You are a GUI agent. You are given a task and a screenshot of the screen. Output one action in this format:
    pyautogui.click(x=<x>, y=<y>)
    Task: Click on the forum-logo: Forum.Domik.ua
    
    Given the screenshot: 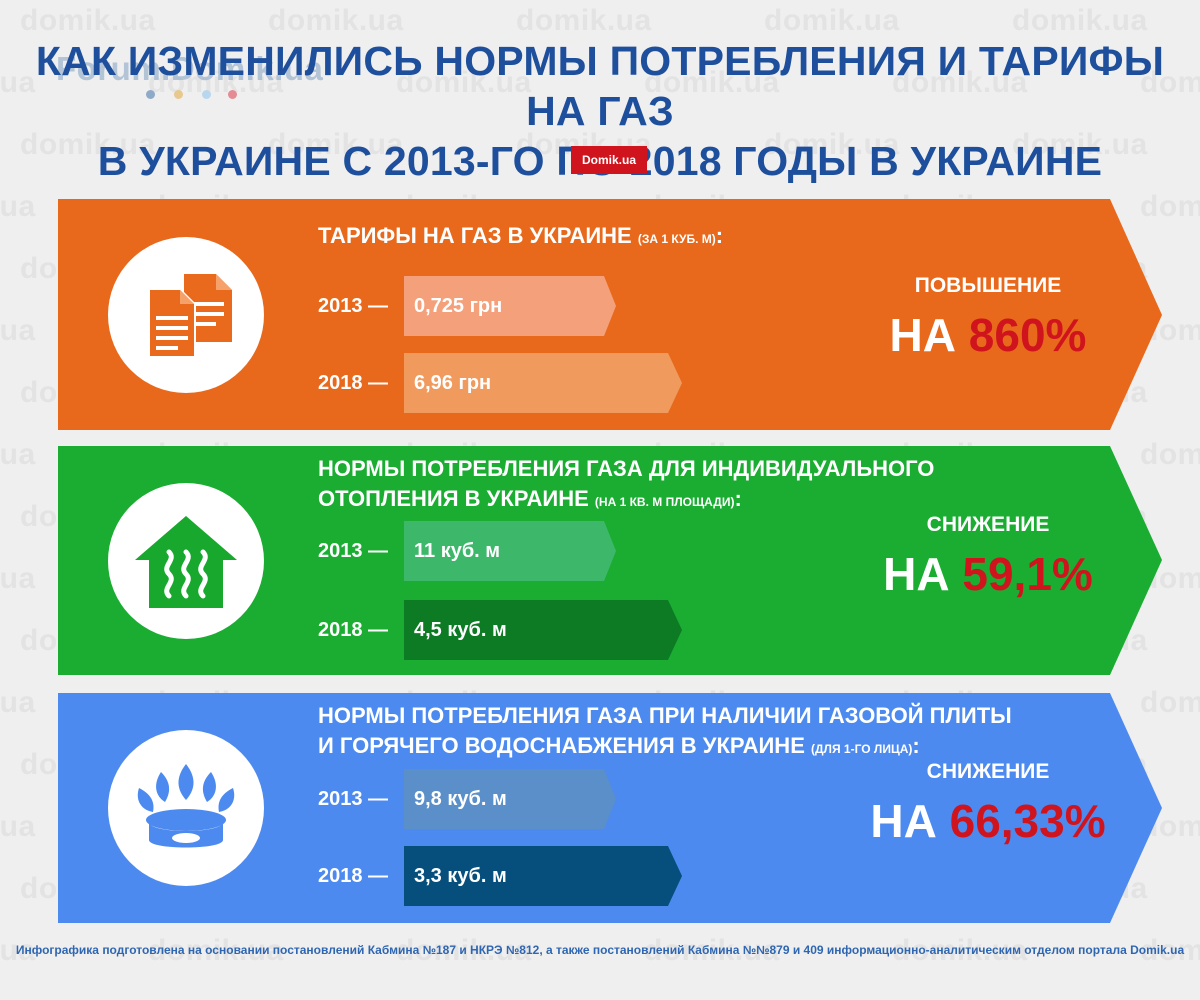 What is the action you would take?
    pyautogui.click(x=190, y=68)
    